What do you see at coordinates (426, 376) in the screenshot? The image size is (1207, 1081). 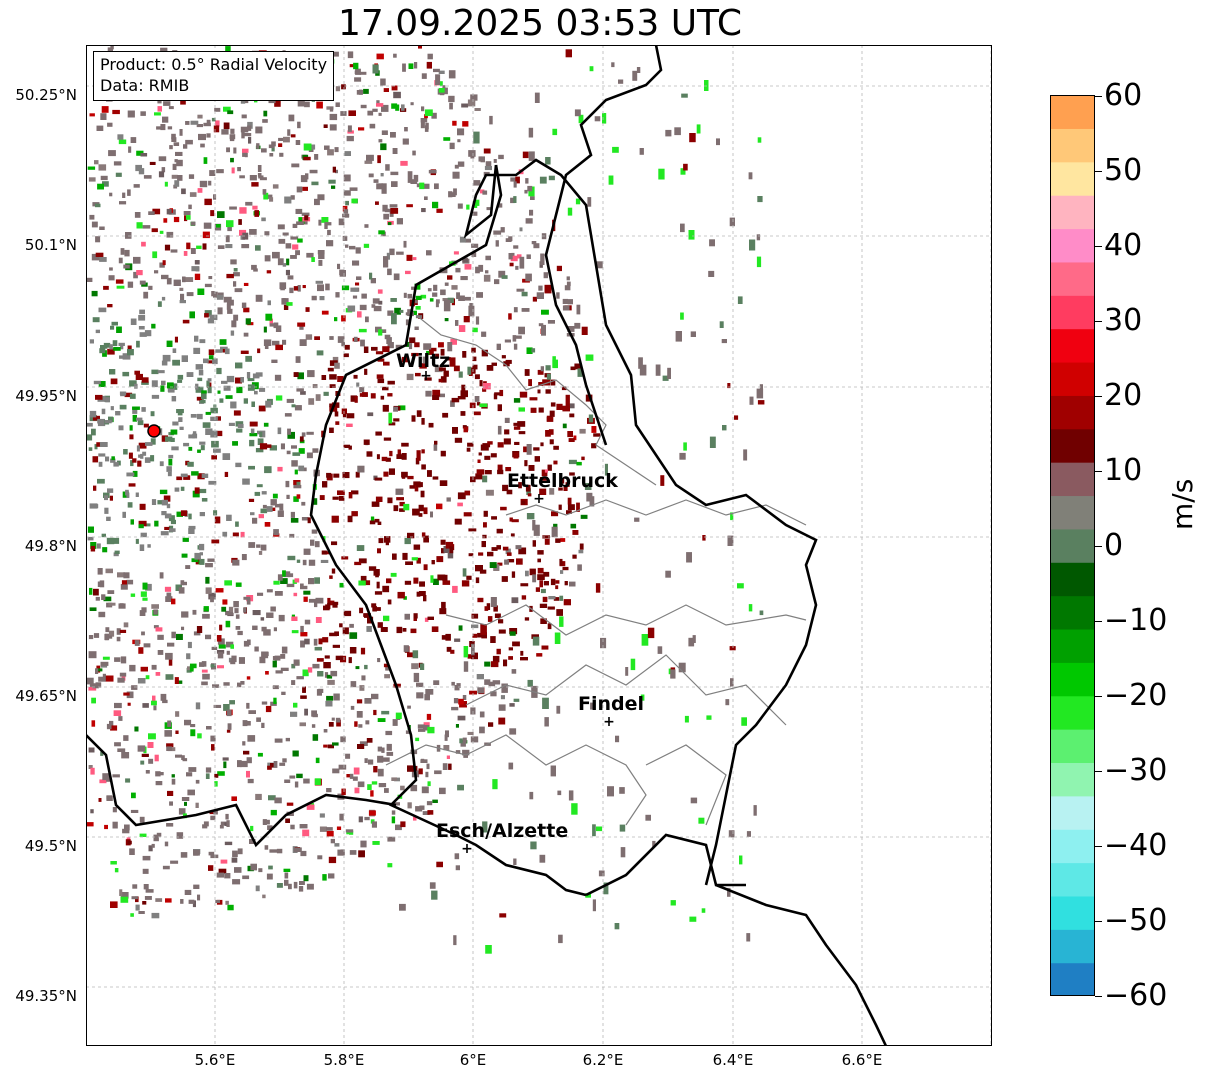 I see `city-marker-cross: +` at bounding box center [426, 376].